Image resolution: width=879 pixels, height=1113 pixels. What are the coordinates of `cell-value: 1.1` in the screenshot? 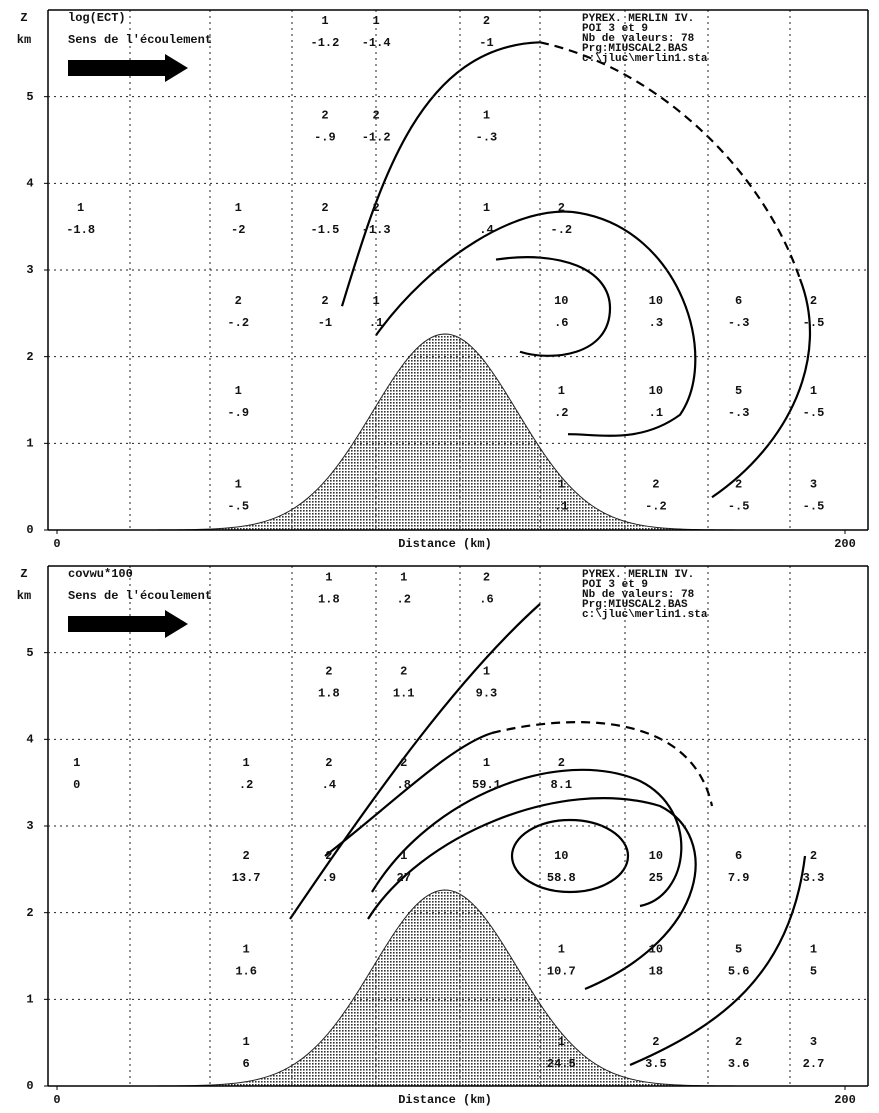 It's located at (404, 693).